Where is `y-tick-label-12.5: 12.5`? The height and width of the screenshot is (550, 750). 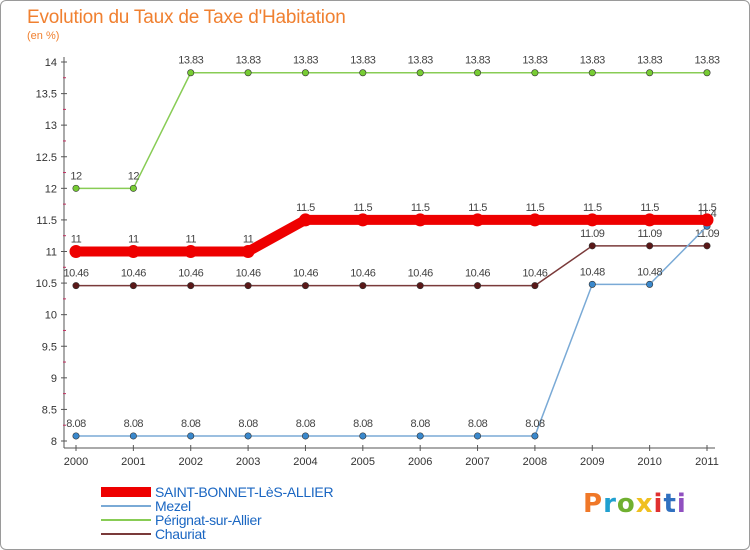 y-tick-label-12.5: 12.5 is located at coordinates (46, 158).